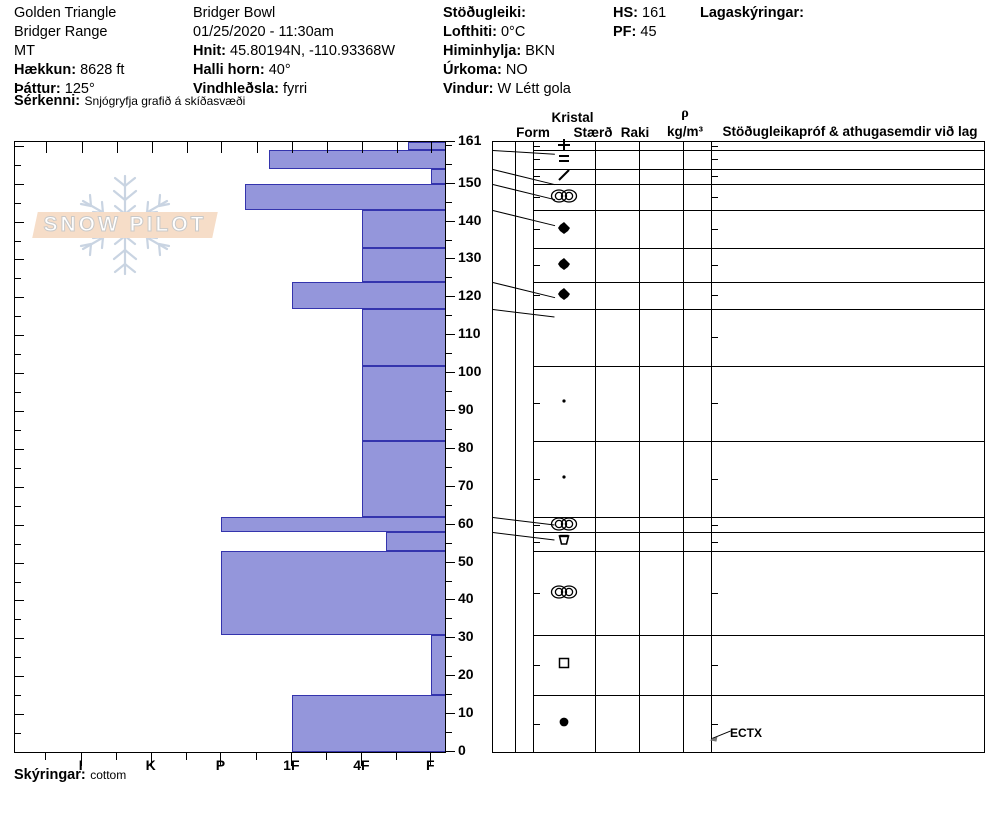 Image resolution: width=994 pixels, height=840 pixels. Describe the element at coordinates (466, 409) in the screenshot. I see `depth-tick-label: 90` at that location.